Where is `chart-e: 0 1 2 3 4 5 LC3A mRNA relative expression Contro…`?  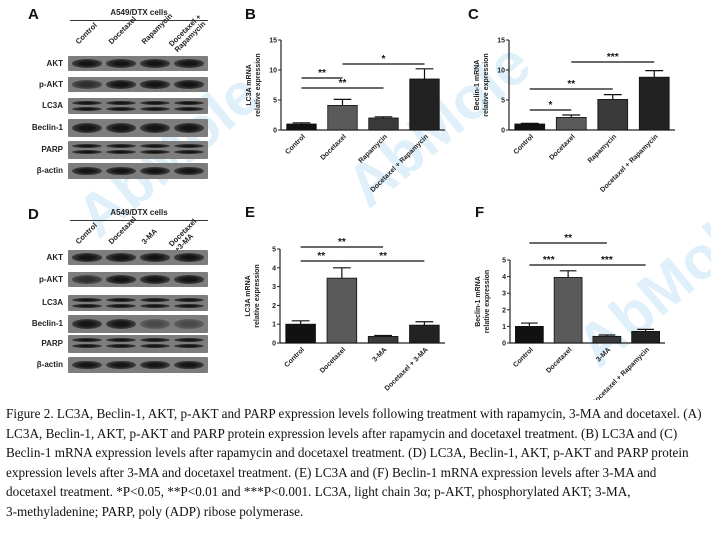 chart-e: 0 1 2 3 4 5 LC3A mRNA relative expression Contro… is located at coordinates (345, 315).